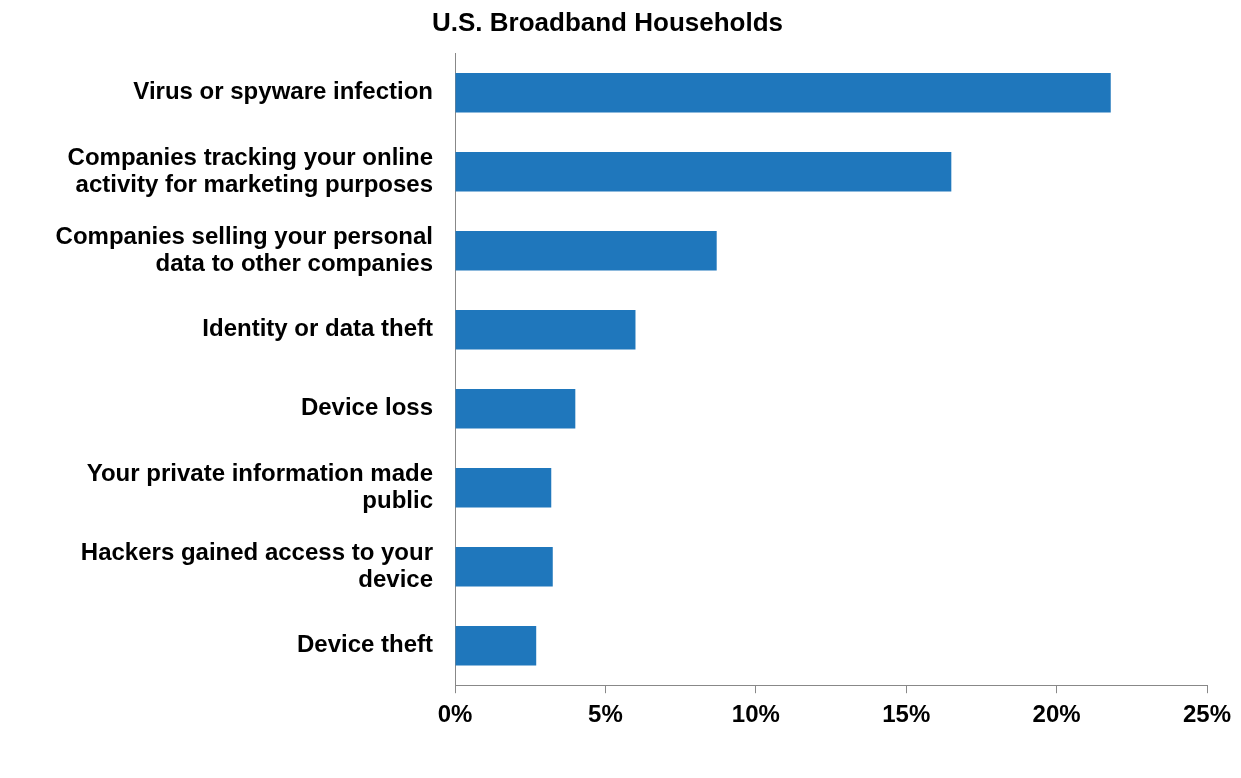 The image size is (1241, 778). I want to click on x-tick-label: 10%, so click(755, 714).